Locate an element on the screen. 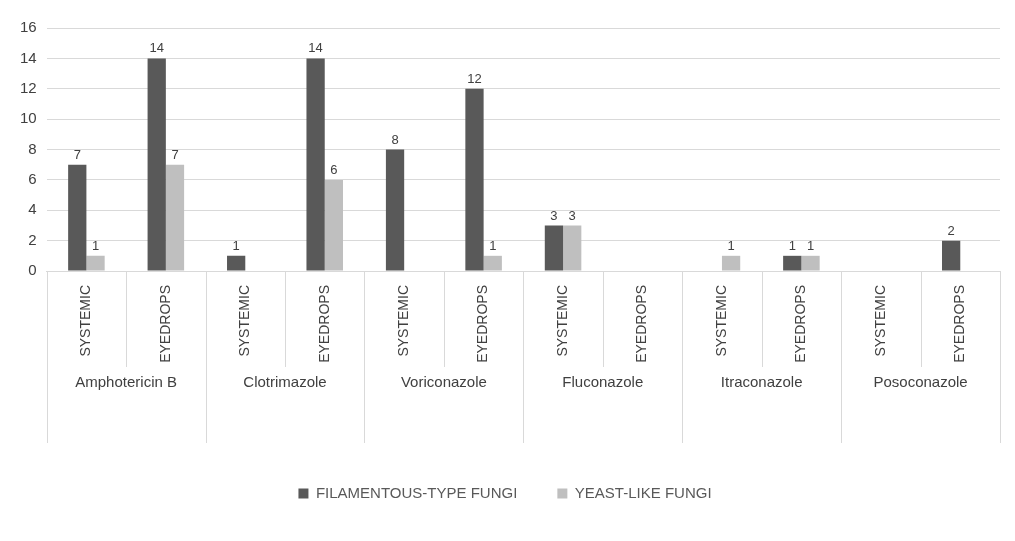  text: Fluconazole is located at coordinates (603, 381).